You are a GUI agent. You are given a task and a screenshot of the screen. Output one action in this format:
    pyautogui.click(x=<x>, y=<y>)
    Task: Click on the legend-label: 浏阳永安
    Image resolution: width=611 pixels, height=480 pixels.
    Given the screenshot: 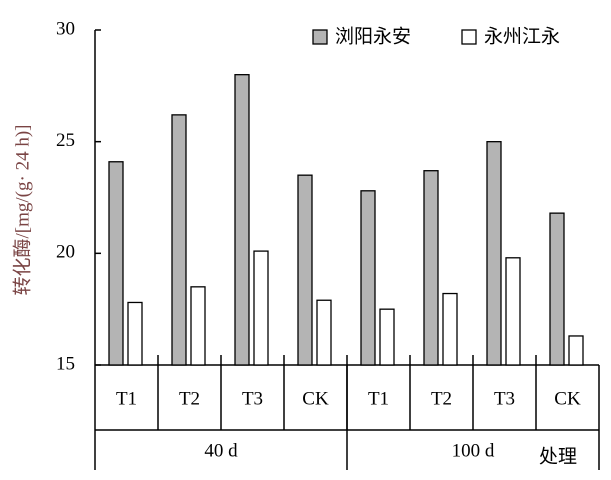 What is the action you would take?
    pyautogui.click(x=373, y=36)
    